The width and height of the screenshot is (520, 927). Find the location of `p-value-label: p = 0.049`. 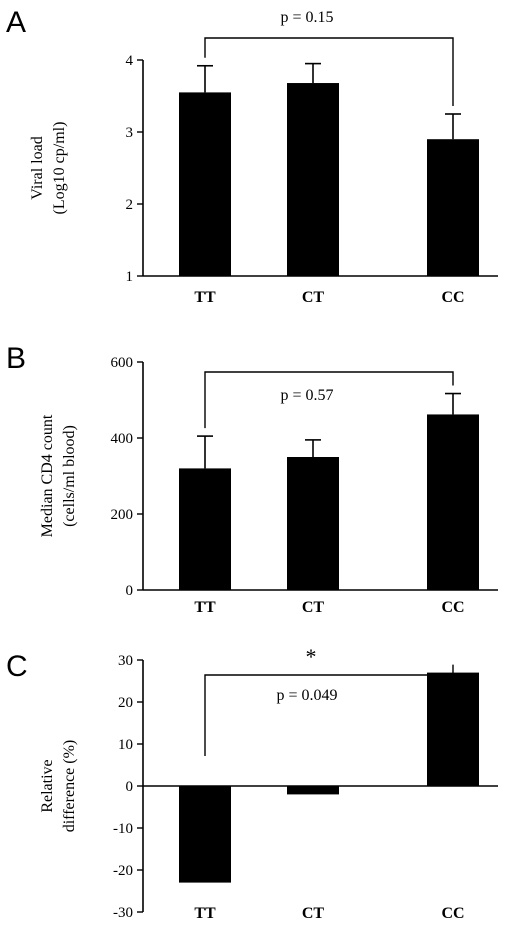

p-value-label: p = 0.049 is located at coordinates (306, 695).